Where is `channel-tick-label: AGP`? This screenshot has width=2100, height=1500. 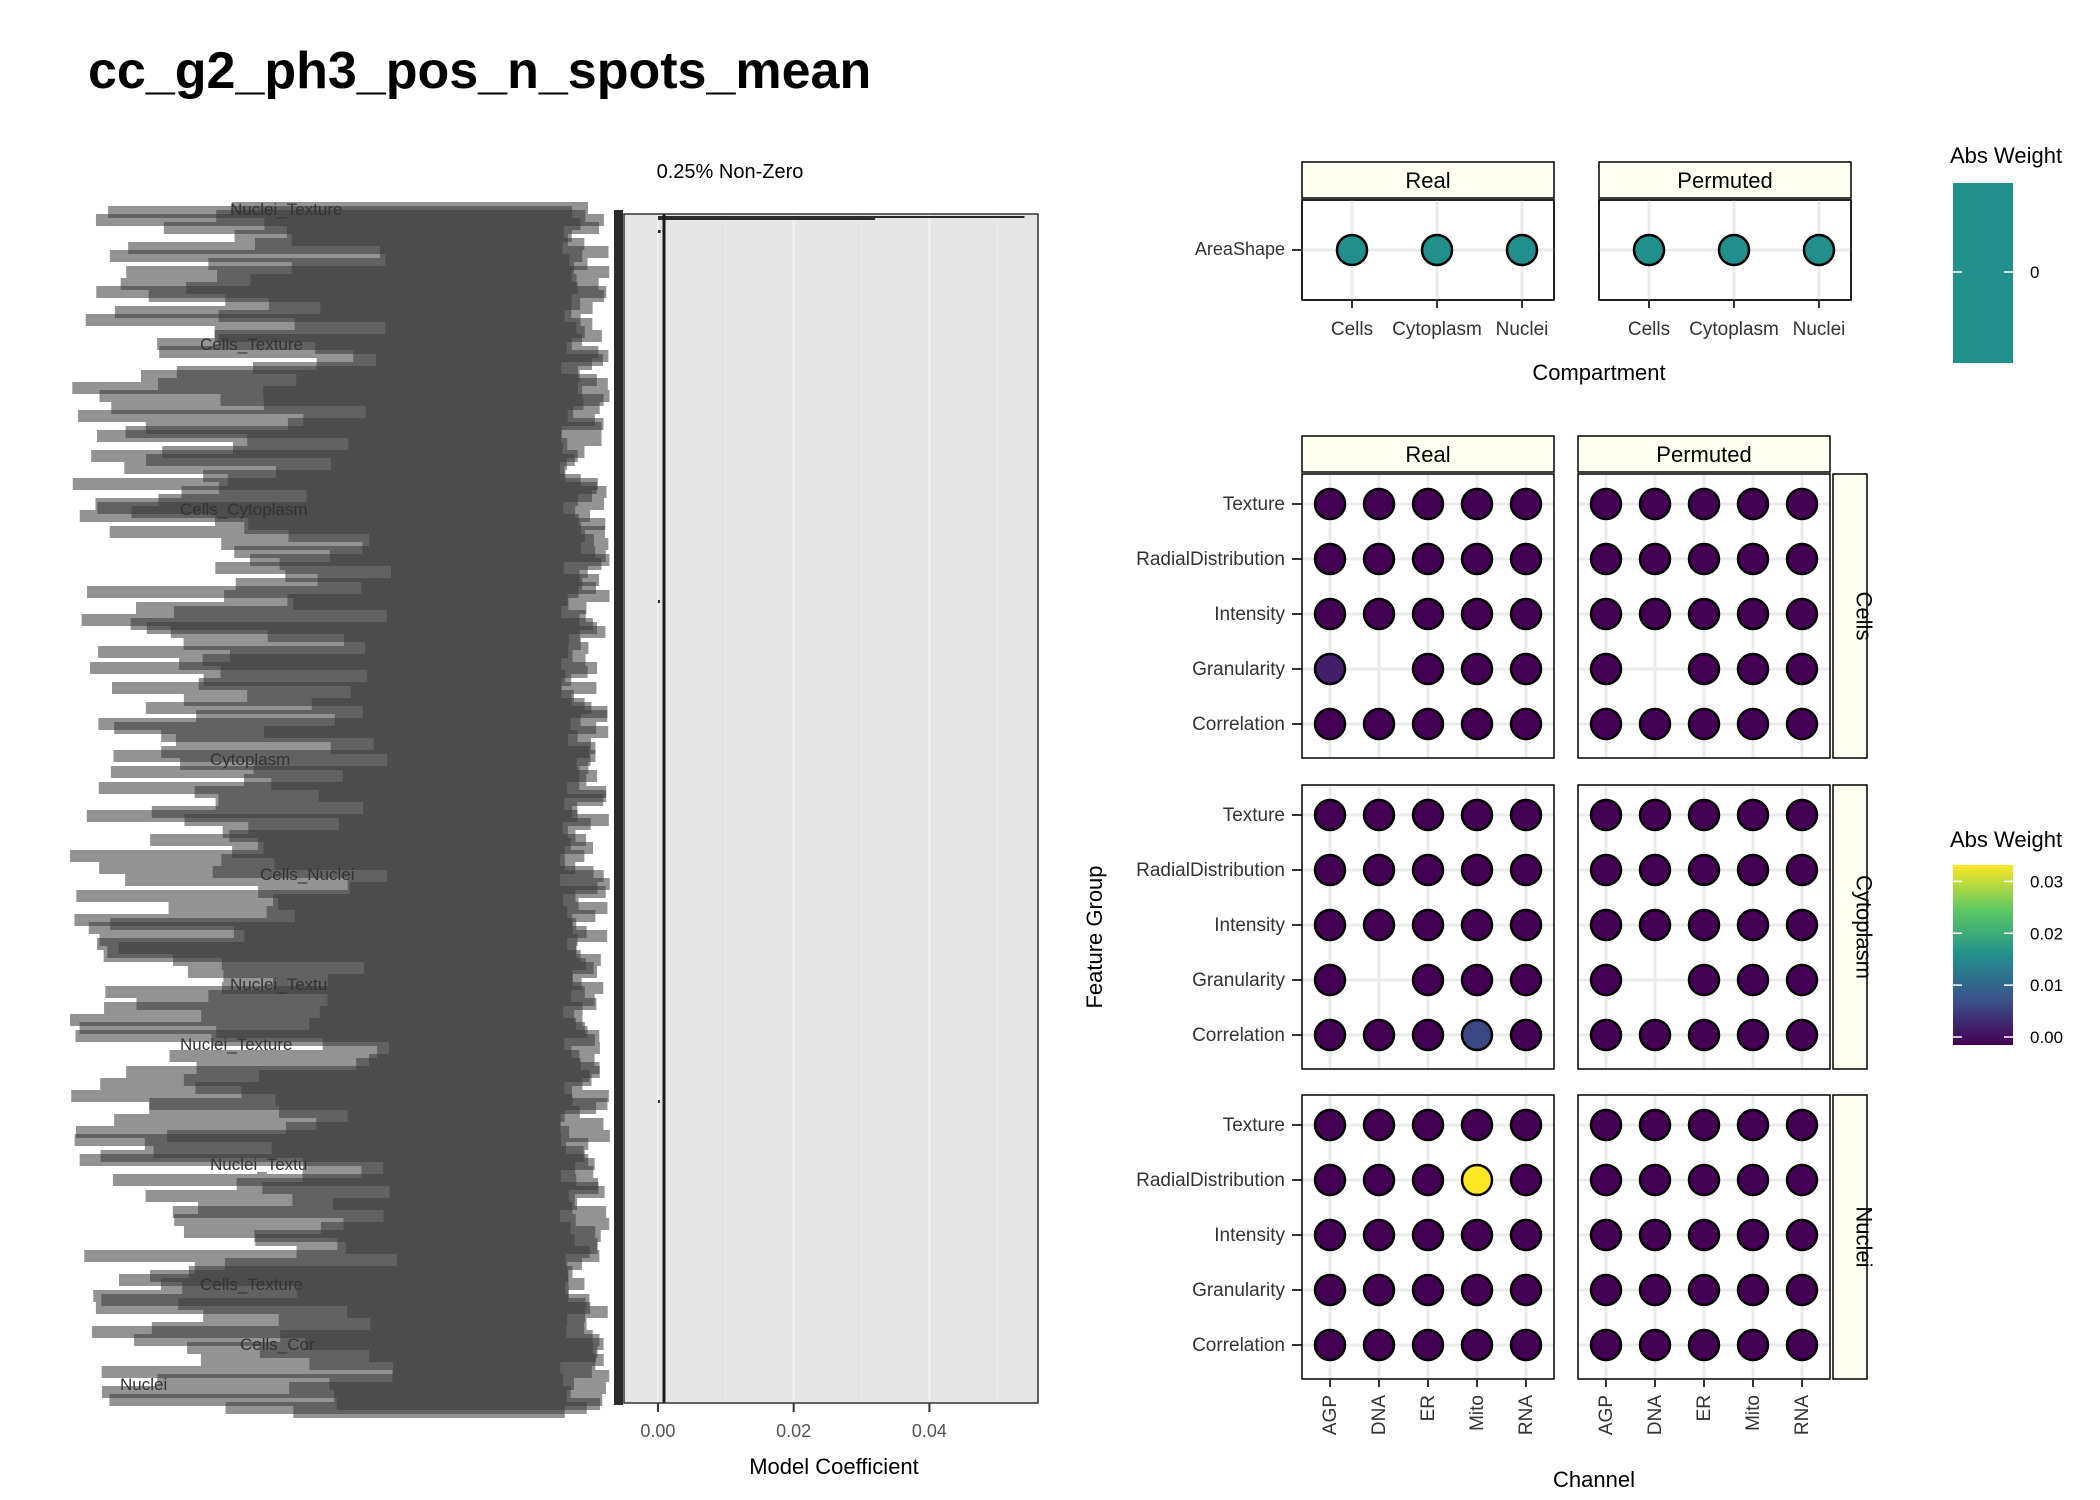
channel-tick-label: AGP is located at coordinates (1606, 1415).